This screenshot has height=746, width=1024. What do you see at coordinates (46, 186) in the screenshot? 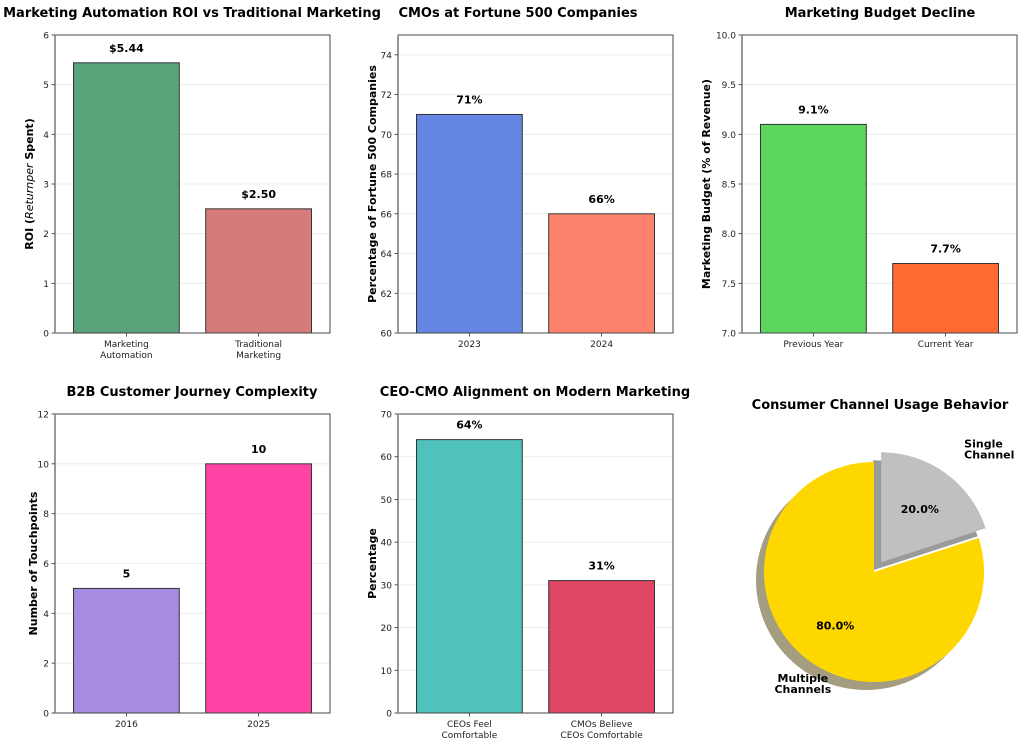
I see `y-tick-label: 3` at bounding box center [46, 186].